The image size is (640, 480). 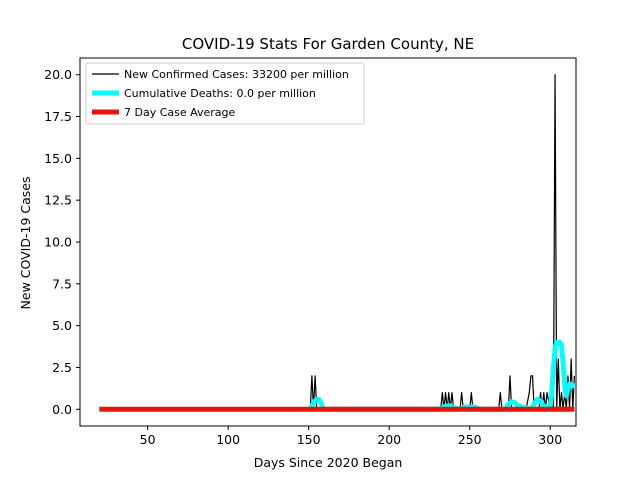 I want to click on x-tick-label: 100, so click(x=228, y=439).